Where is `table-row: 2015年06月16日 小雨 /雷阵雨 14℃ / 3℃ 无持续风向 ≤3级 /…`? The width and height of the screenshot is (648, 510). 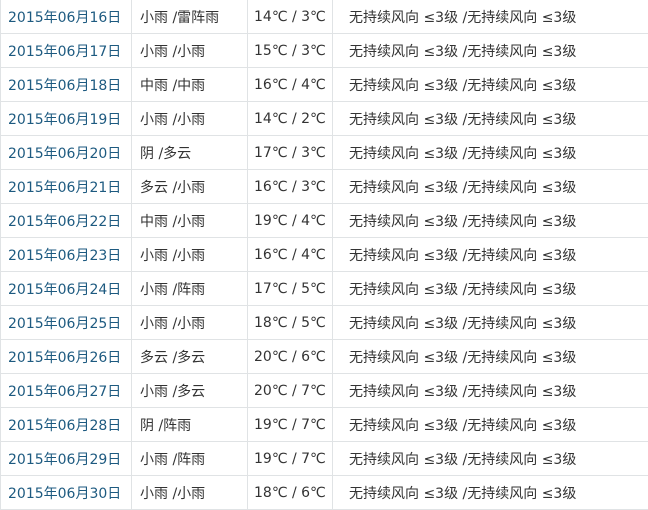 table-row: 2015年06月16日 小雨 /雷阵雨 14℃ / 3℃ 无持续风向 ≤3级 /… is located at coordinates (324, 17).